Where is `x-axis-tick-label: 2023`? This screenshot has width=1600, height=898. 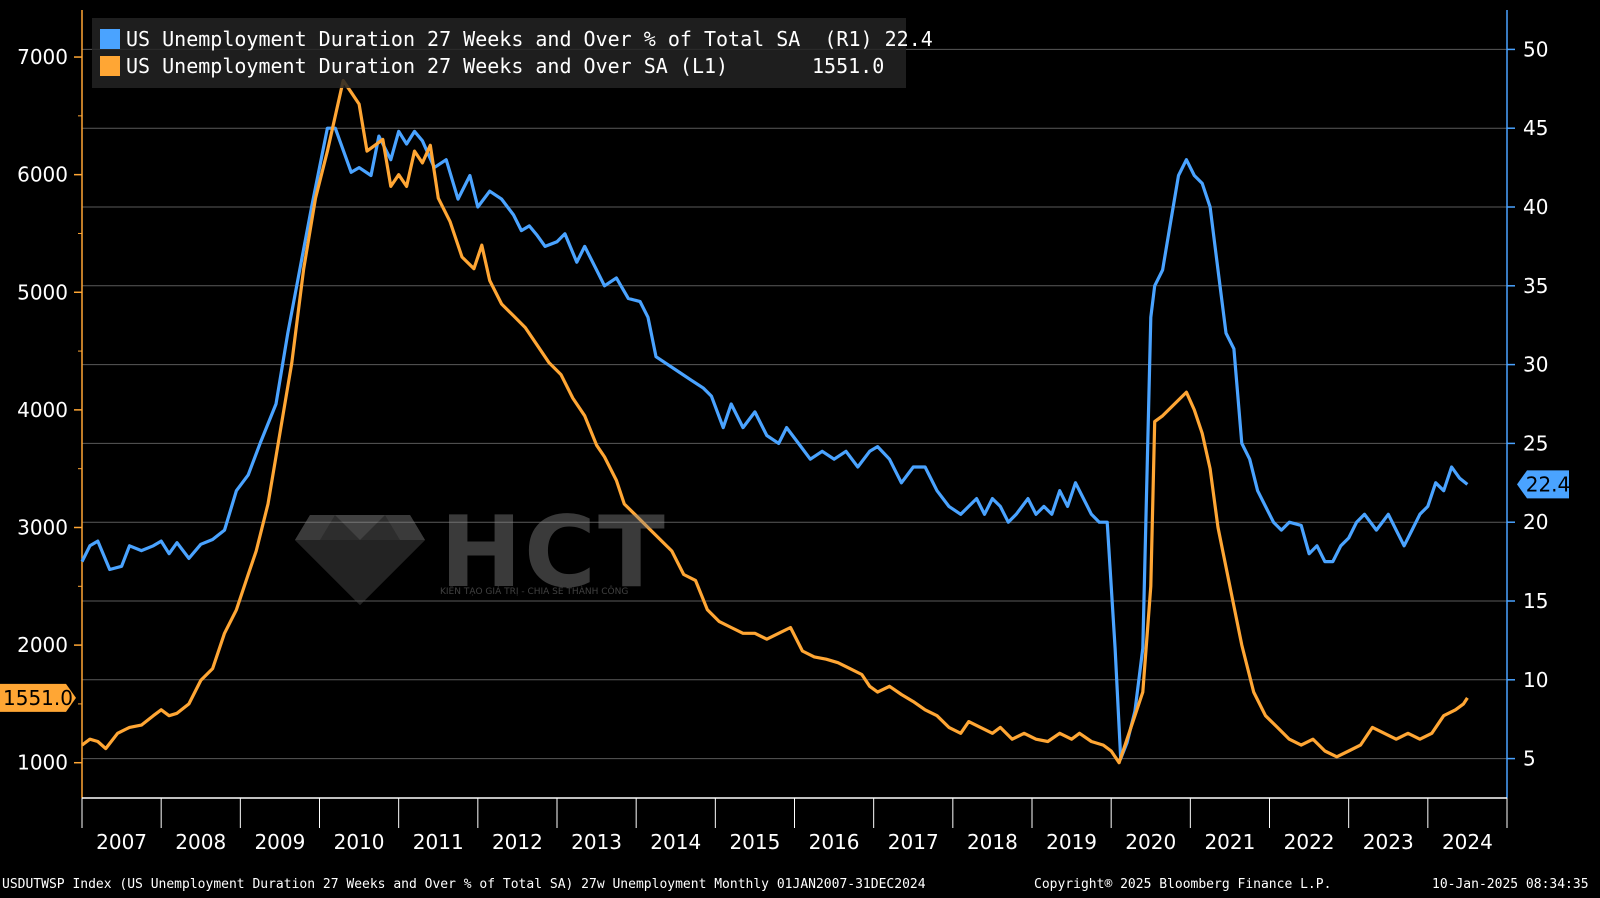 x-axis-tick-label: 2023 is located at coordinates (1388, 842).